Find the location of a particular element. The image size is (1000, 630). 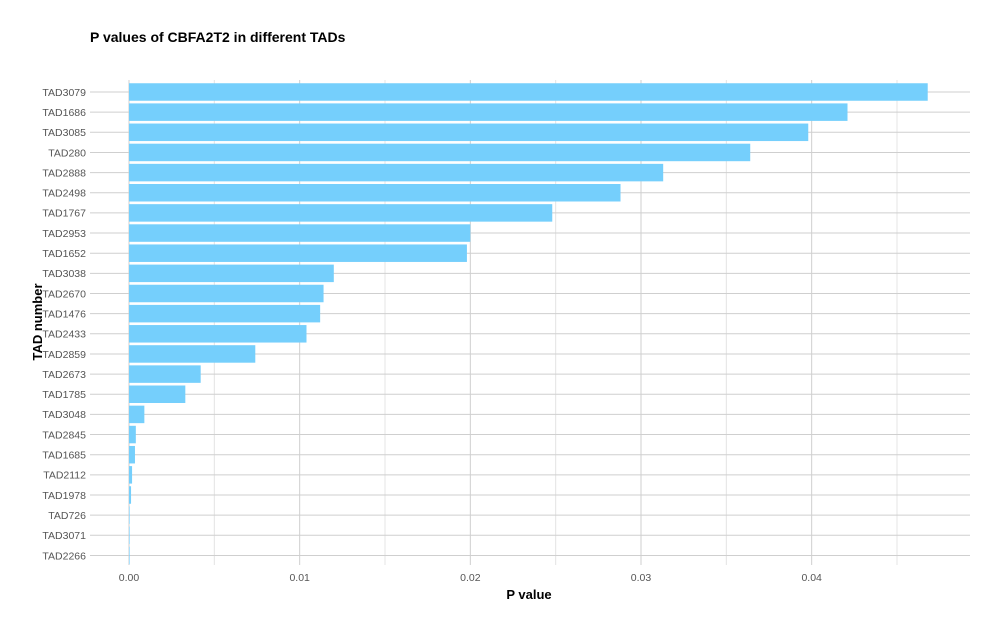

y-tick-label: TAD3048 is located at coordinates (64, 415).